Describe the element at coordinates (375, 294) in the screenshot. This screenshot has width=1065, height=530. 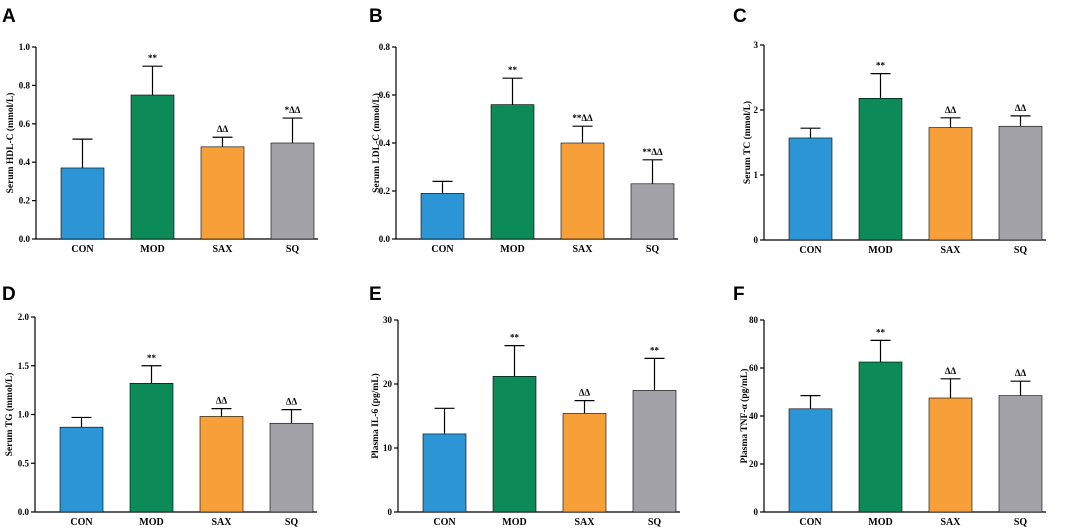
I see `panel-letter: E` at that location.